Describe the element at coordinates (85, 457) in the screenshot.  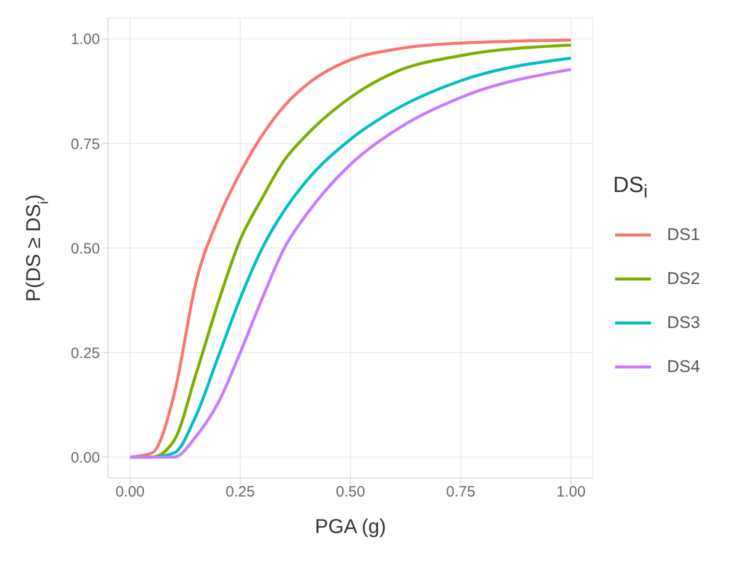
I see `y-tick-label: 0.00` at that location.